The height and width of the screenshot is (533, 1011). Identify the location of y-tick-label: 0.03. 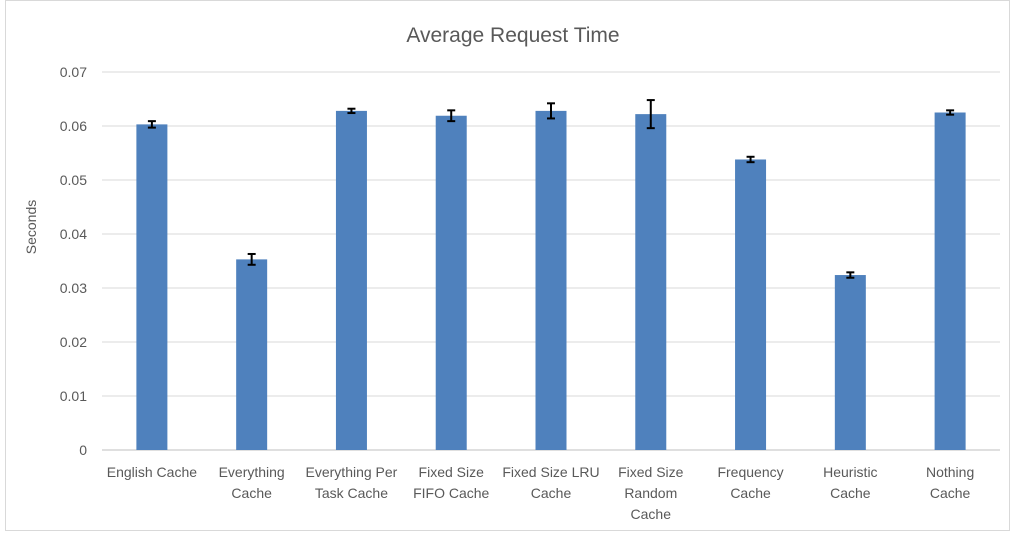
(73, 288).